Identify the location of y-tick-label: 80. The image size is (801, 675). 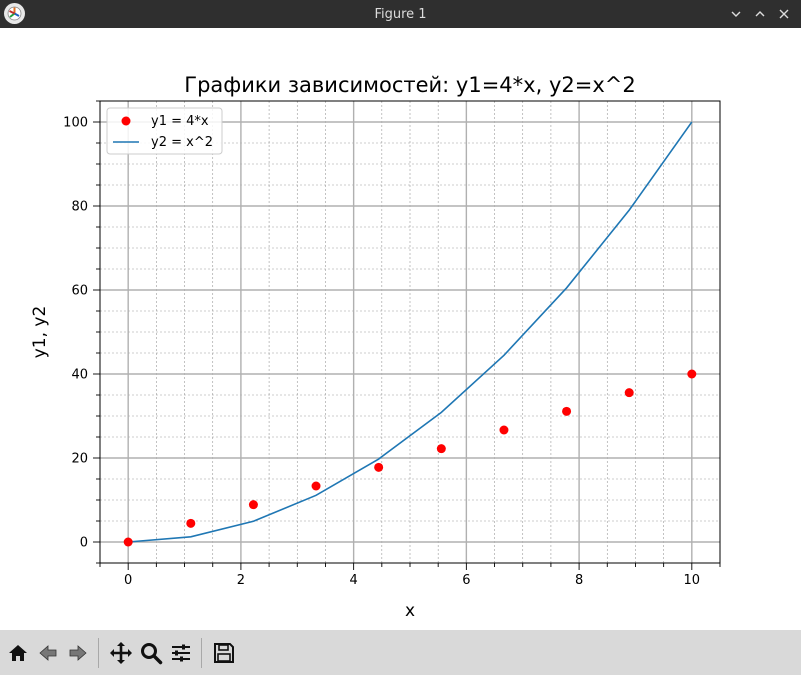
(79, 207).